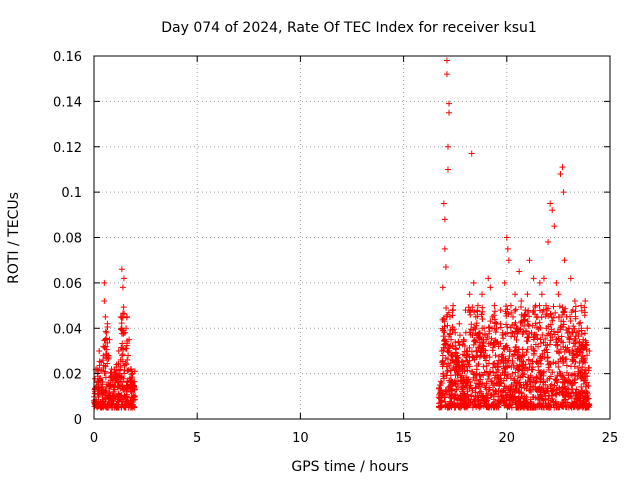  What do you see at coordinates (300, 438) in the screenshot?
I see `x-tick-label: 10` at bounding box center [300, 438].